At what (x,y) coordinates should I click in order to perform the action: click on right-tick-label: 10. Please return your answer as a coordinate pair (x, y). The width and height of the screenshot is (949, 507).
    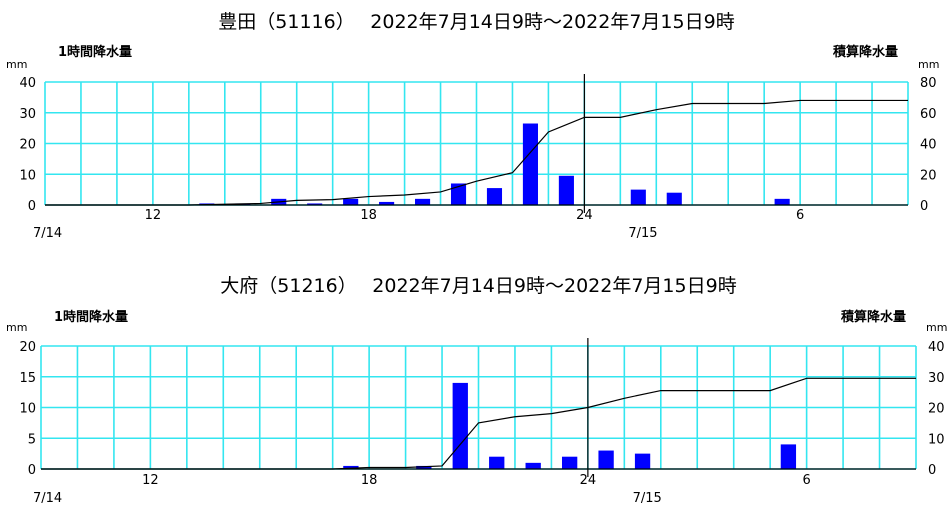
    Looking at the image, I should click on (936, 439).